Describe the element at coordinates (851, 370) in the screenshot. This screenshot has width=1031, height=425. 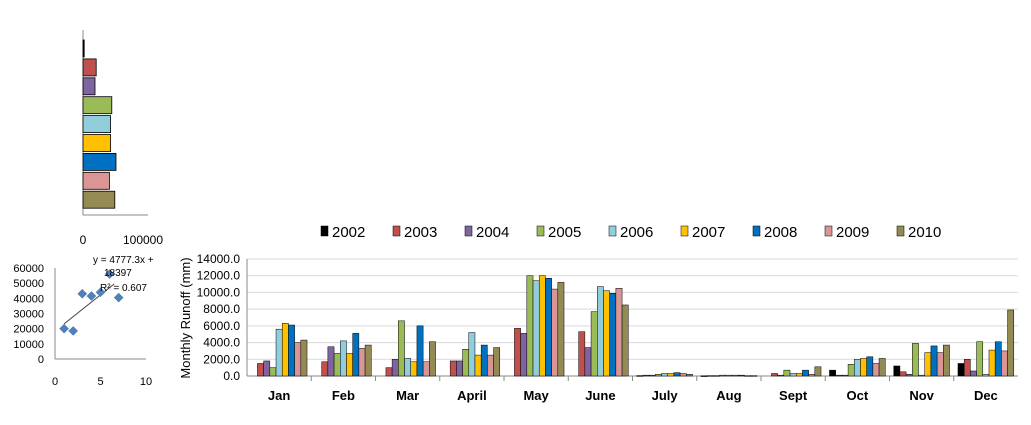
I see `bar-2005-Oct` at that location.